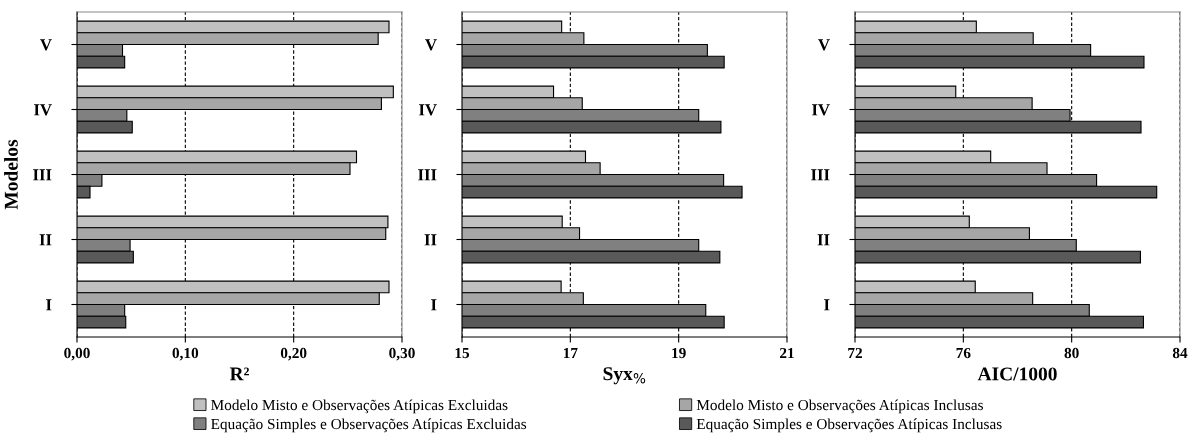 The height and width of the screenshot is (446, 1196). Describe the element at coordinates (185, 354) in the screenshot. I see `x-tick-label: 0,10` at that location.